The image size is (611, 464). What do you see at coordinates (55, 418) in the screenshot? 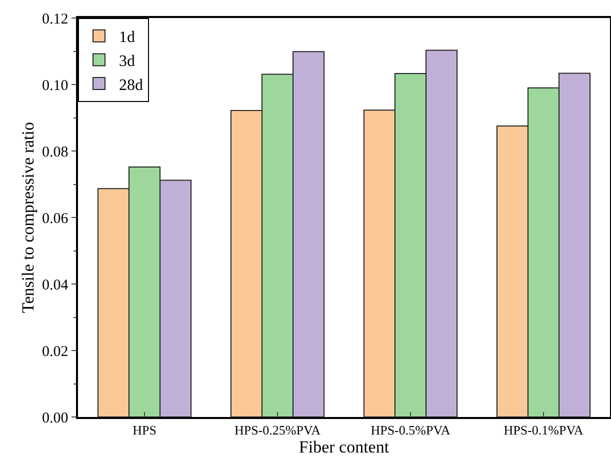
I see `y-tick-label: 0.00` at bounding box center [55, 418].